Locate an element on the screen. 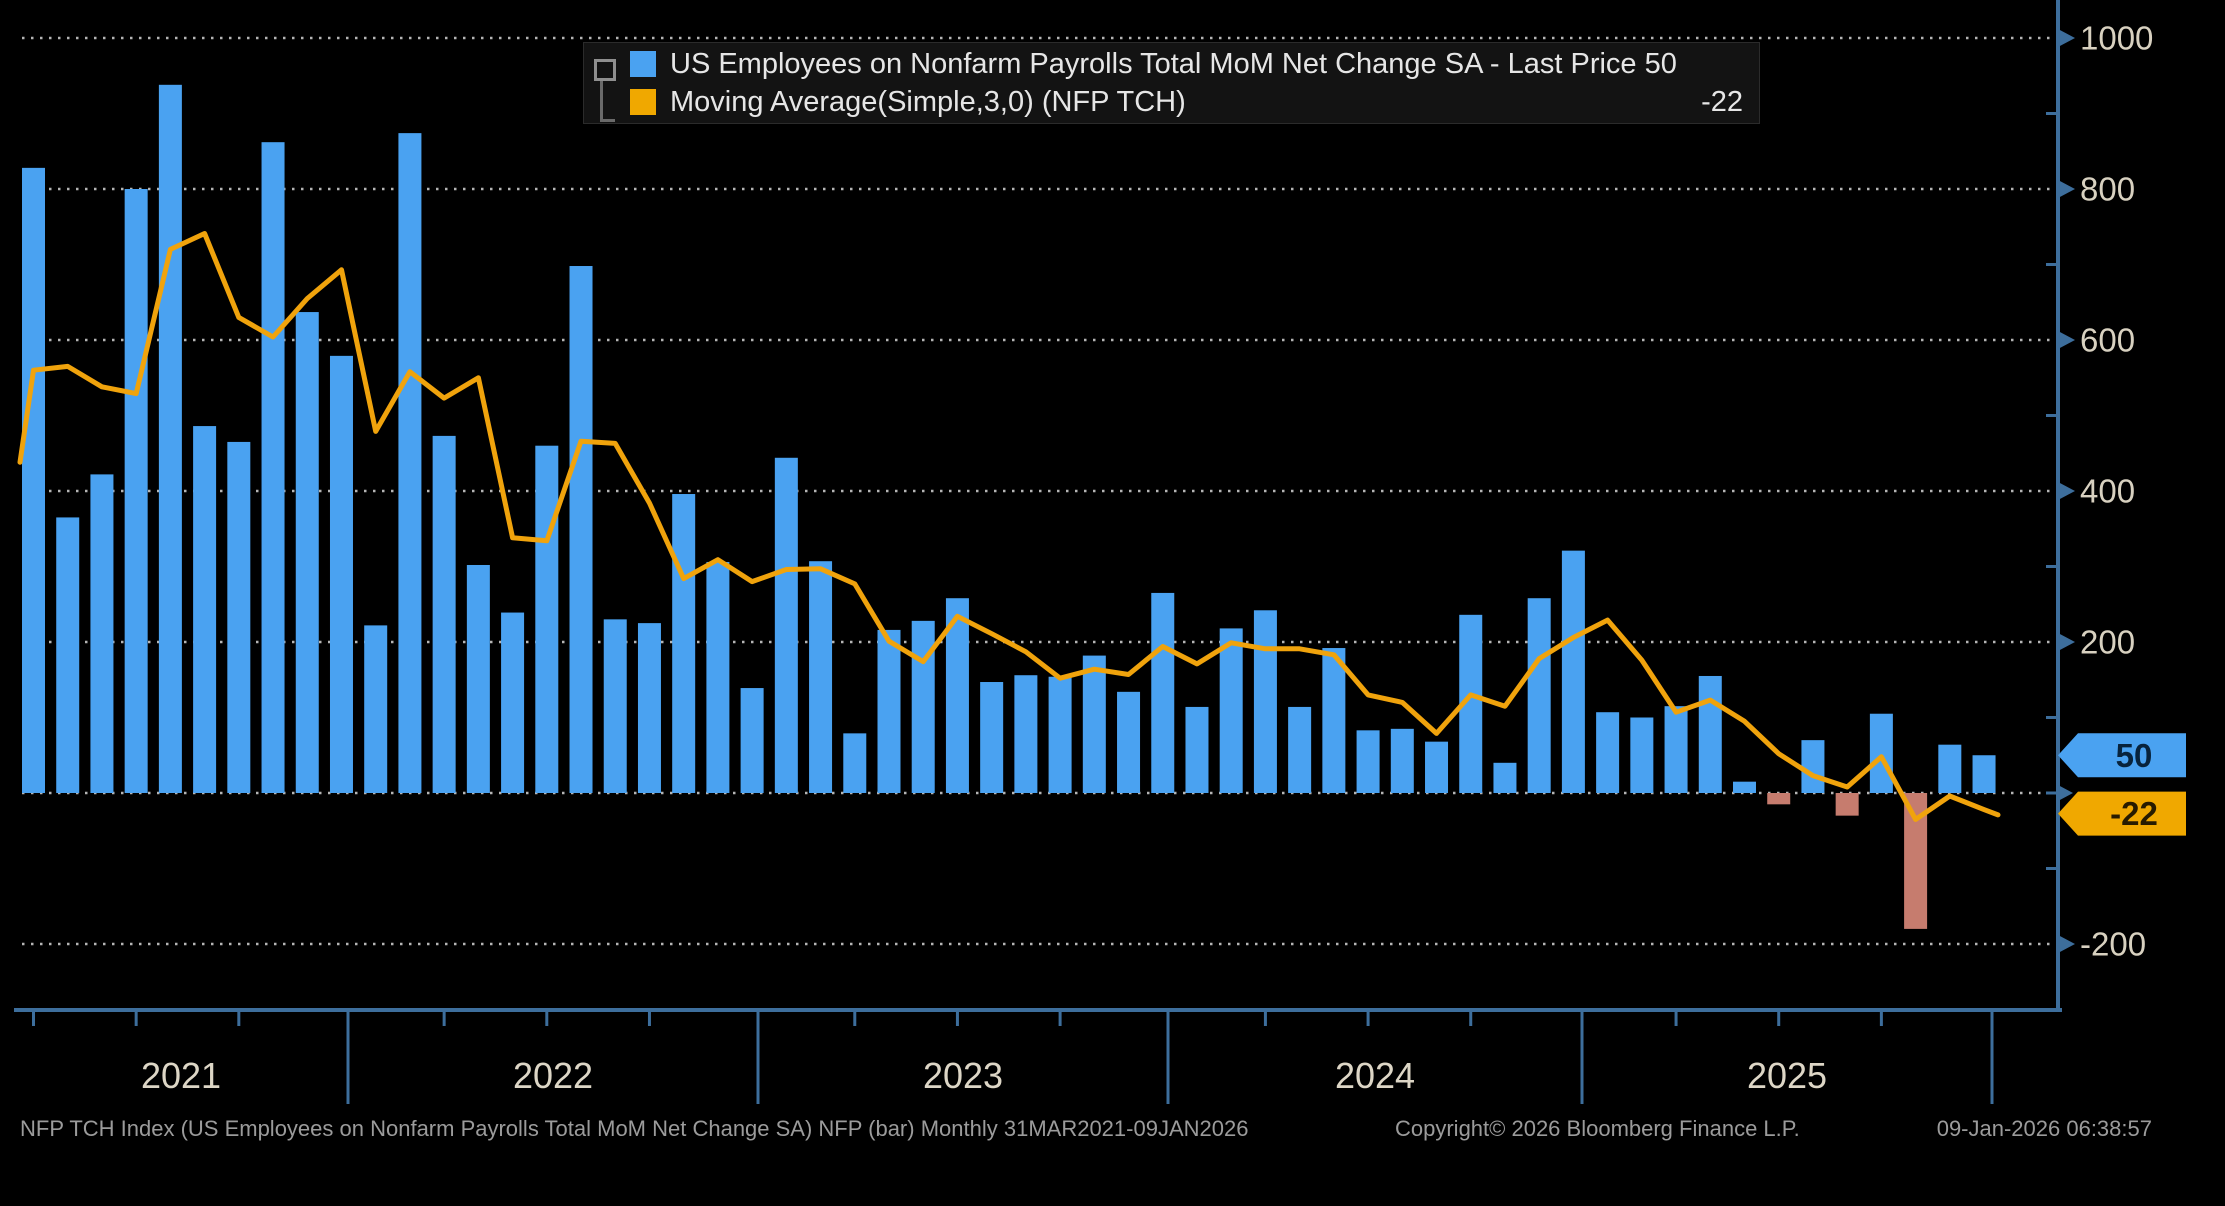 The width and height of the screenshot is (2225, 1206). y-tick-label-1000: 1000 is located at coordinates (2116, 38).